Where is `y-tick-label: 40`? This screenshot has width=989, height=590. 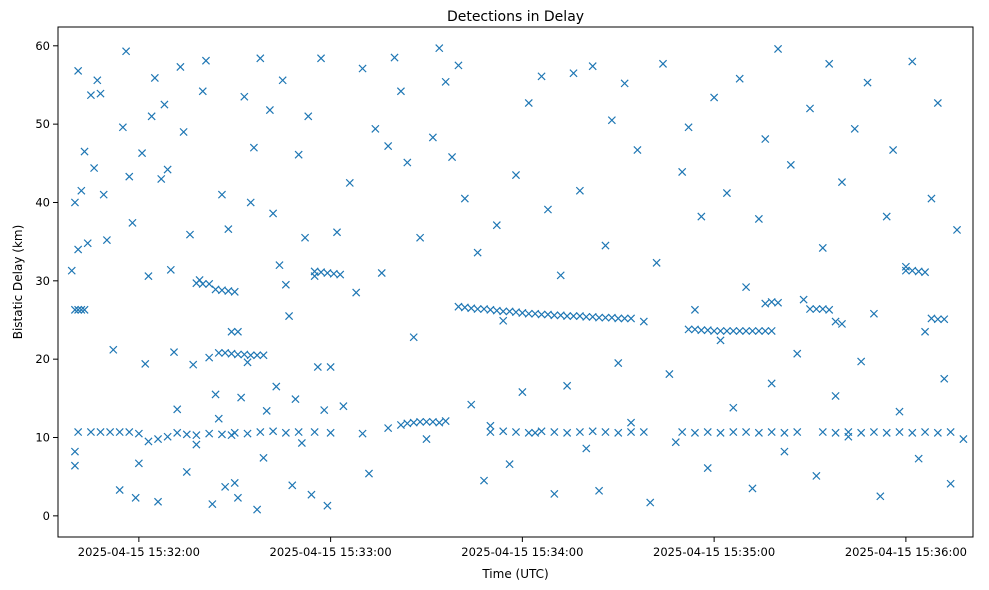
y-tick-label: 40 is located at coordinates (42, 202).